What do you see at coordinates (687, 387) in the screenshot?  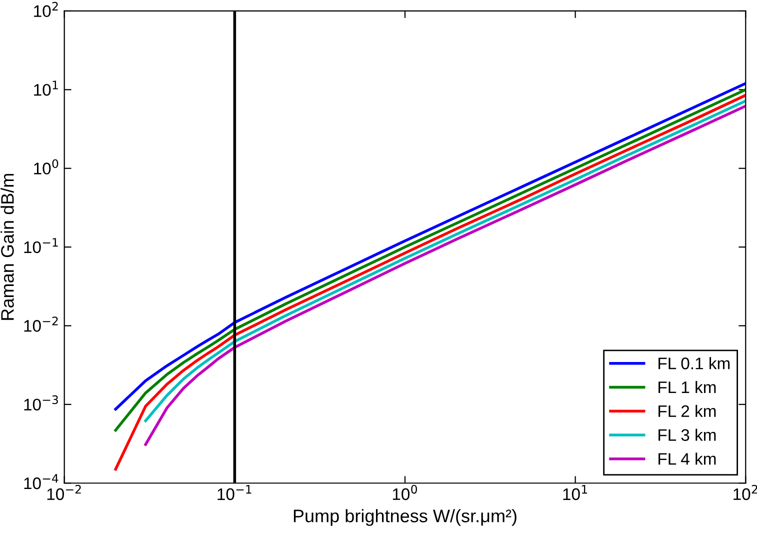 I see `legend-label: FL 1 km` at bounding box center [687, 387].